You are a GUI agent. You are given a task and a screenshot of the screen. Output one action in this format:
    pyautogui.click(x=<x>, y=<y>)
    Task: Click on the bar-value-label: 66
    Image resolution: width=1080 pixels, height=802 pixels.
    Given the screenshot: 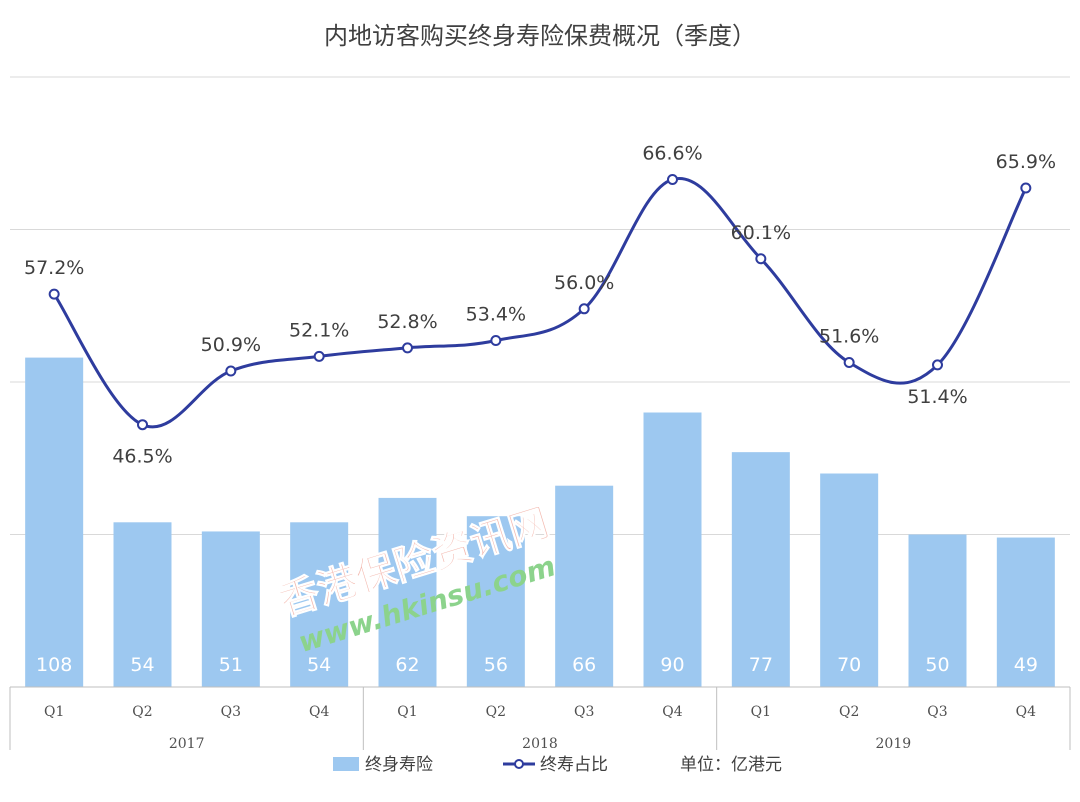 What is the action you would take?
    pyautogui.click(x=584, y=665)
    